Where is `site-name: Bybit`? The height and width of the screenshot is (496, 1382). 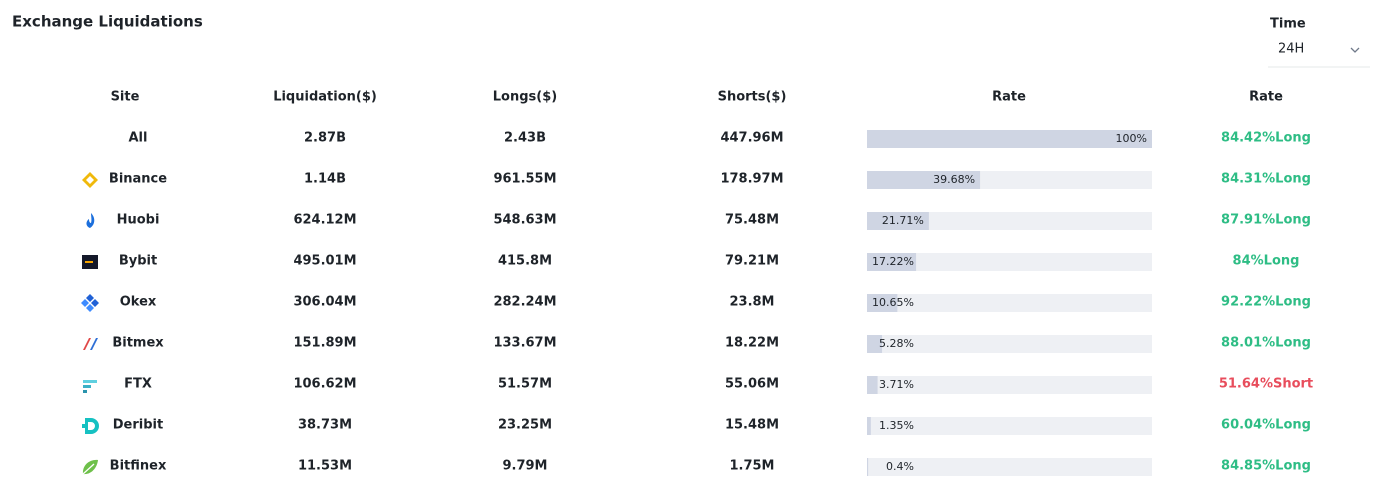 site-name: Bybit is located at coordinates (138, 261).